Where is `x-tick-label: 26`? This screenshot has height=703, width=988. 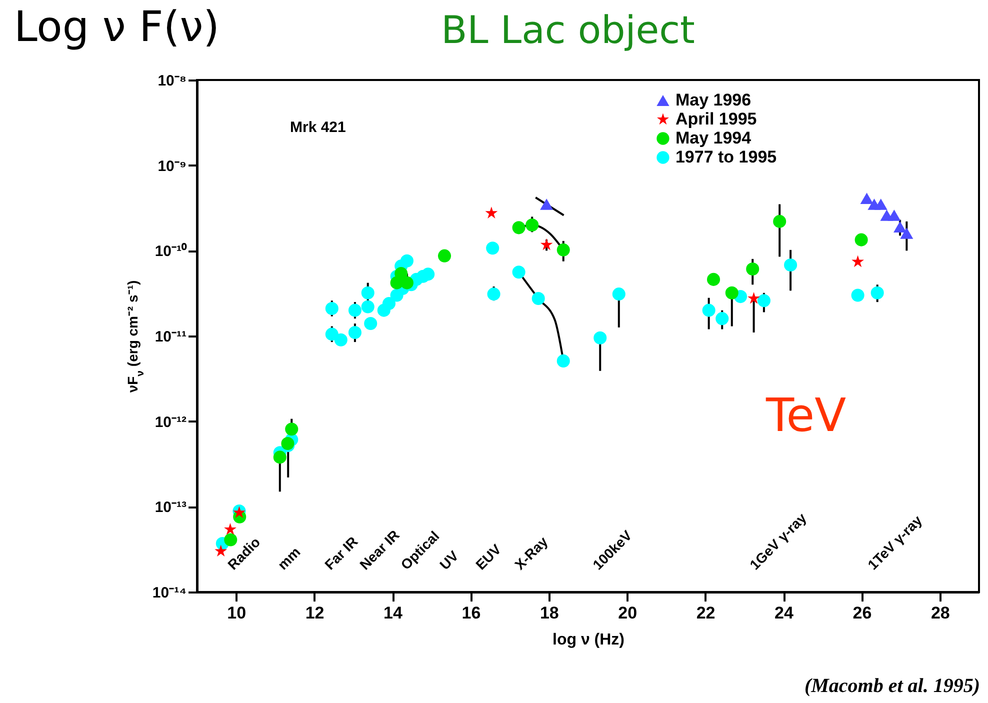
x-tick-label: 26 is located at coordinates (862, 613).